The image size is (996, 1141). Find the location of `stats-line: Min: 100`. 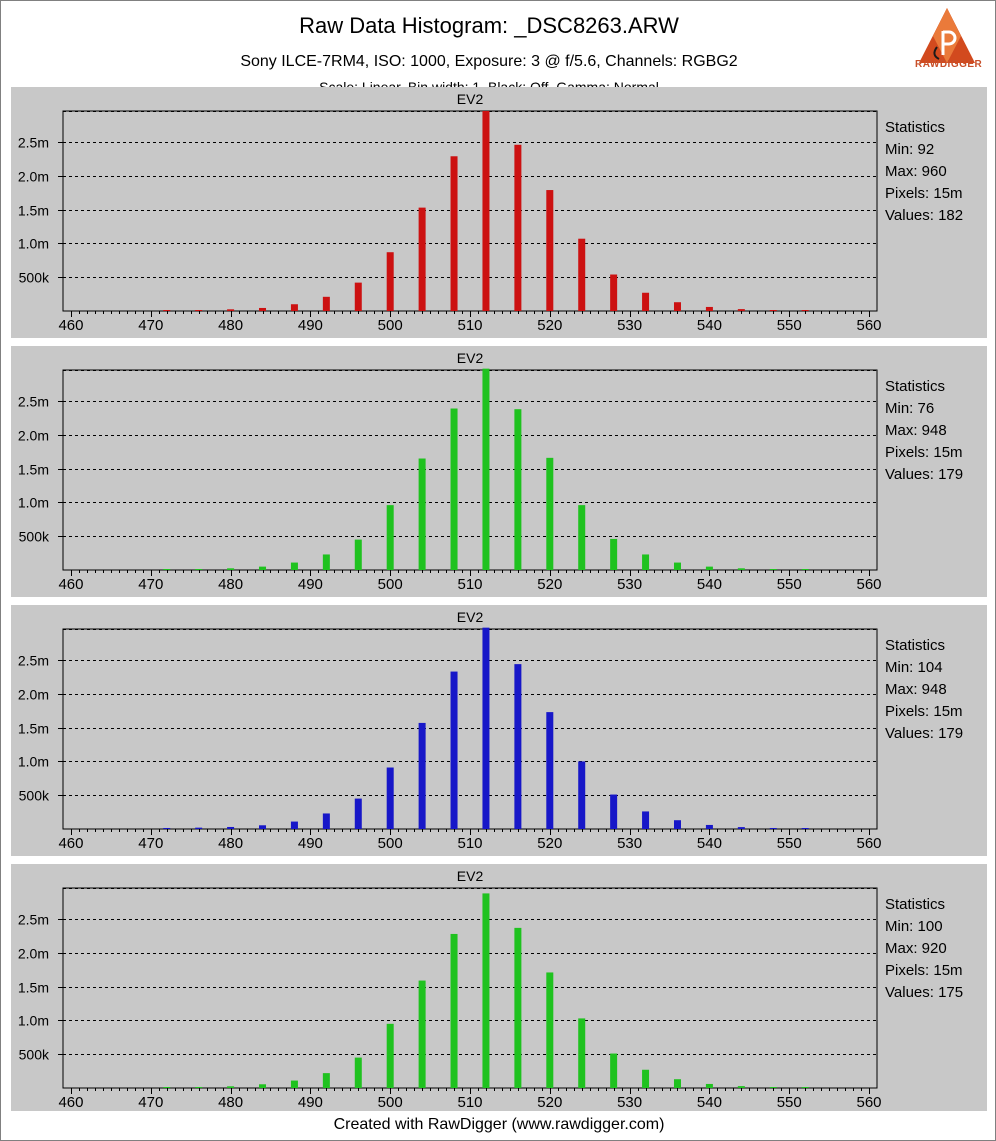

stats-line: Min: 100 is located at coordinates (914, 926).